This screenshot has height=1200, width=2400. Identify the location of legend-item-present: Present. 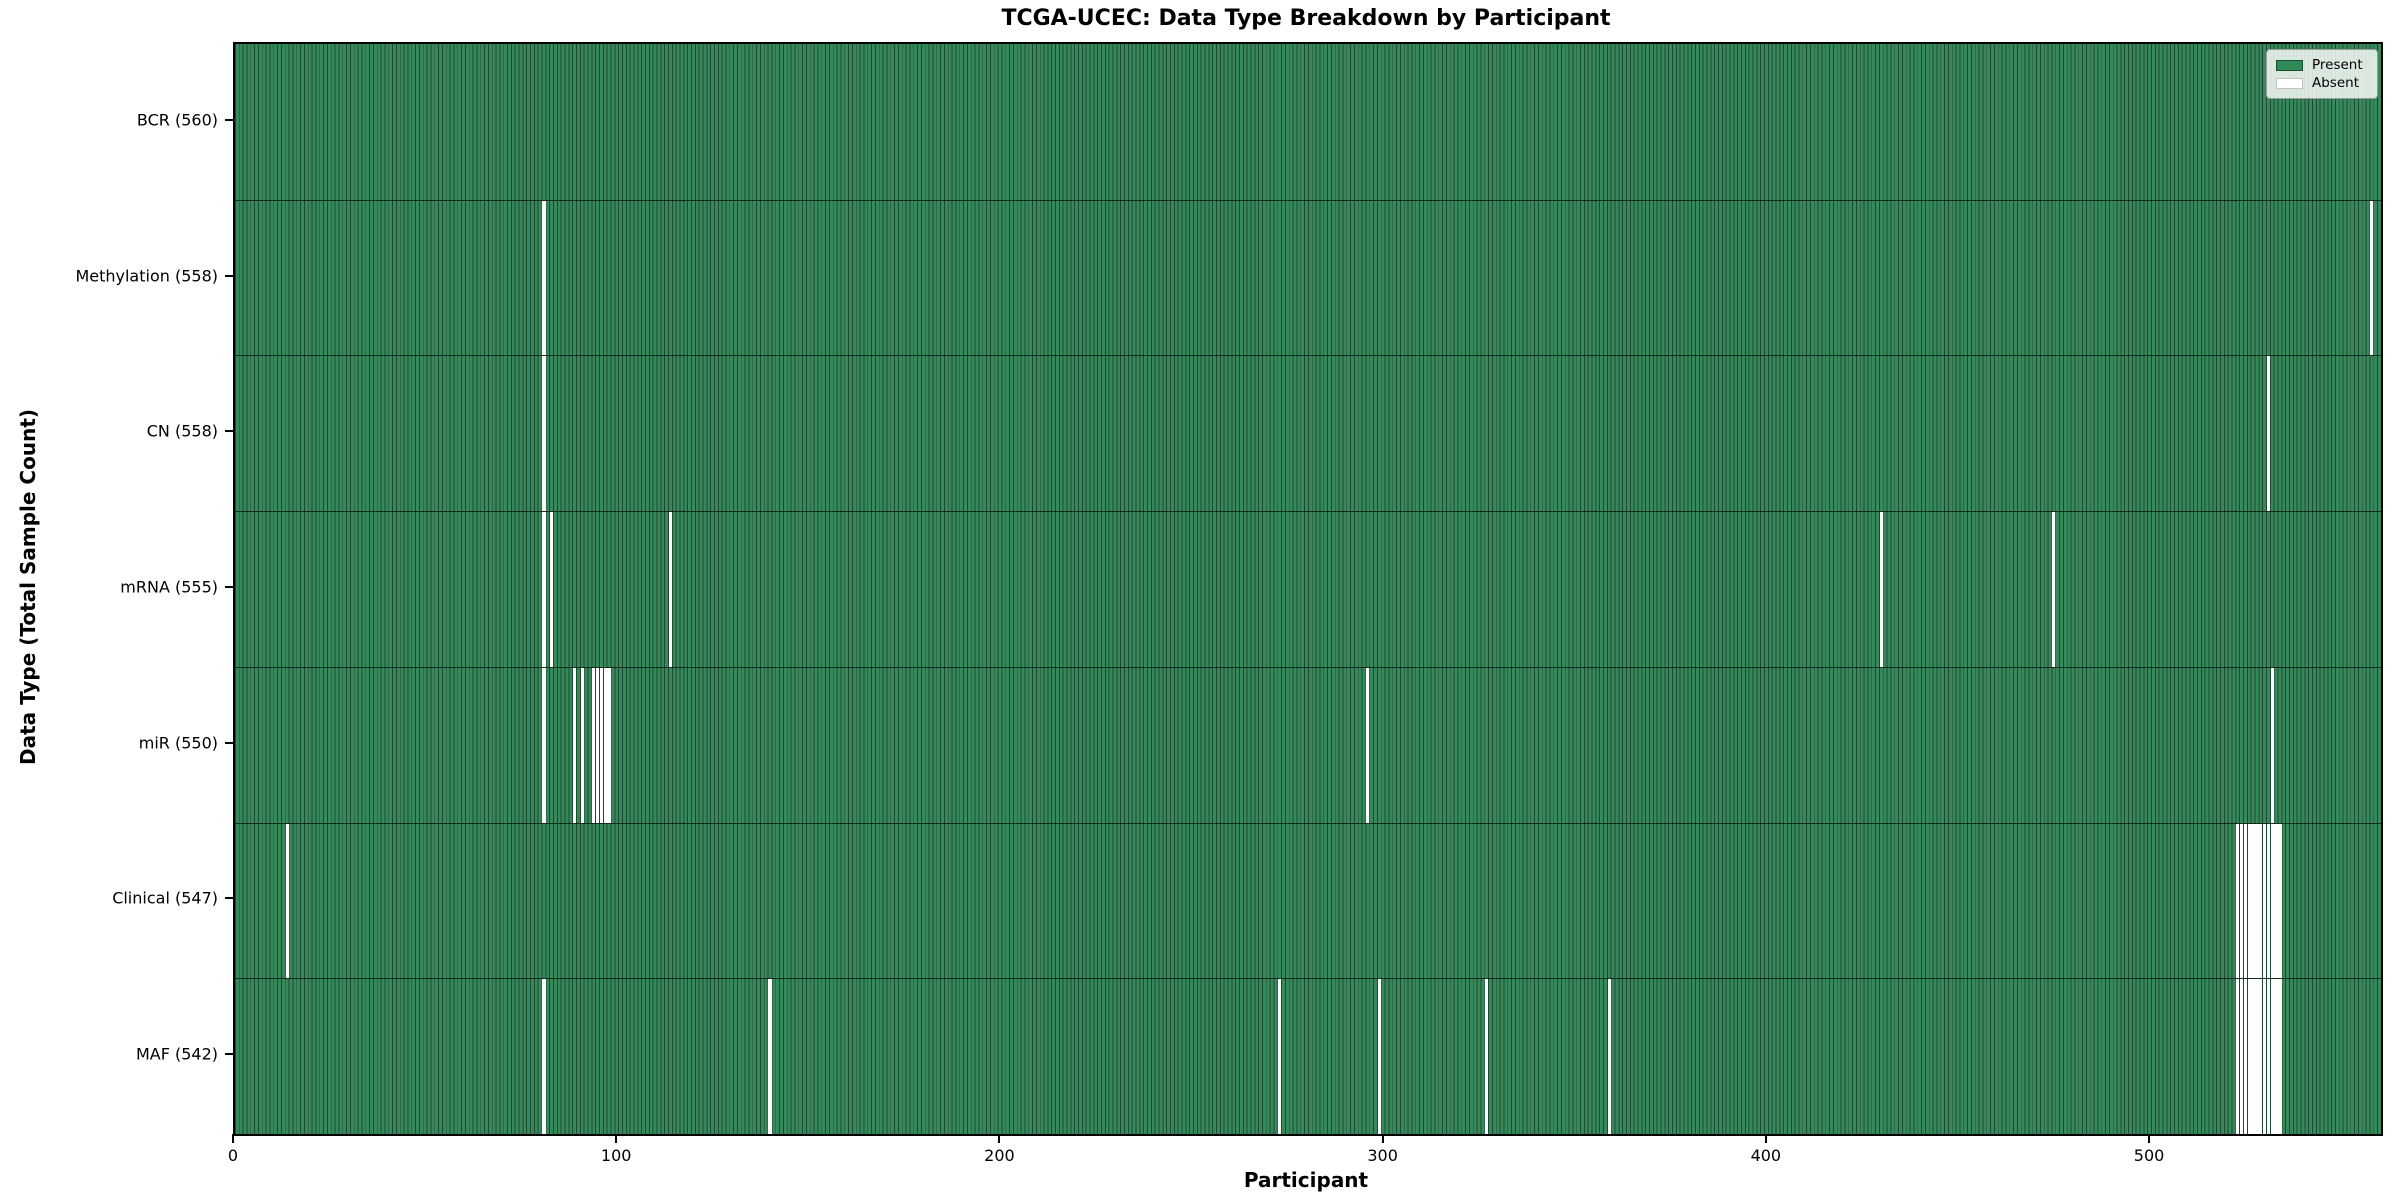
(2322, 65).